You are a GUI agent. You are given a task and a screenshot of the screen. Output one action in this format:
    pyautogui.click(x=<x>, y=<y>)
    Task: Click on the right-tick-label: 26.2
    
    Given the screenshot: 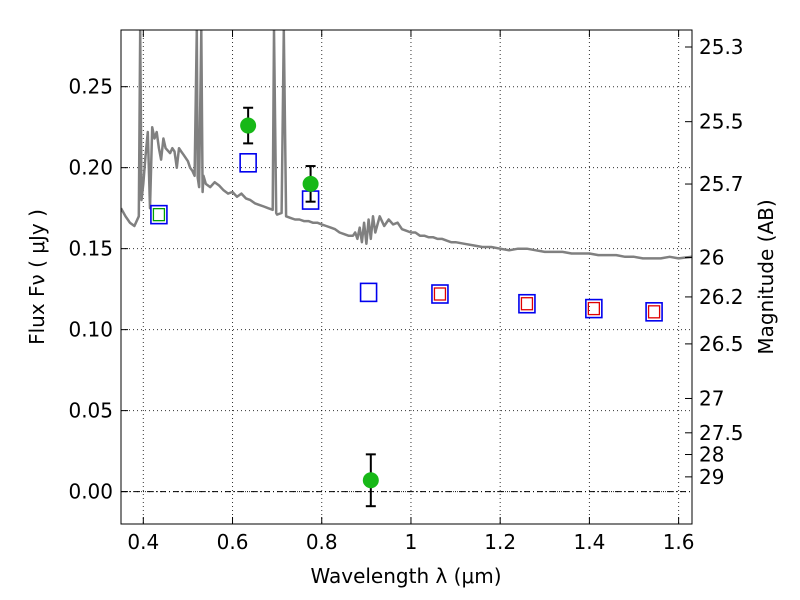 What is the action you would take?
    pyautogui.click(x=721, y=297)
    